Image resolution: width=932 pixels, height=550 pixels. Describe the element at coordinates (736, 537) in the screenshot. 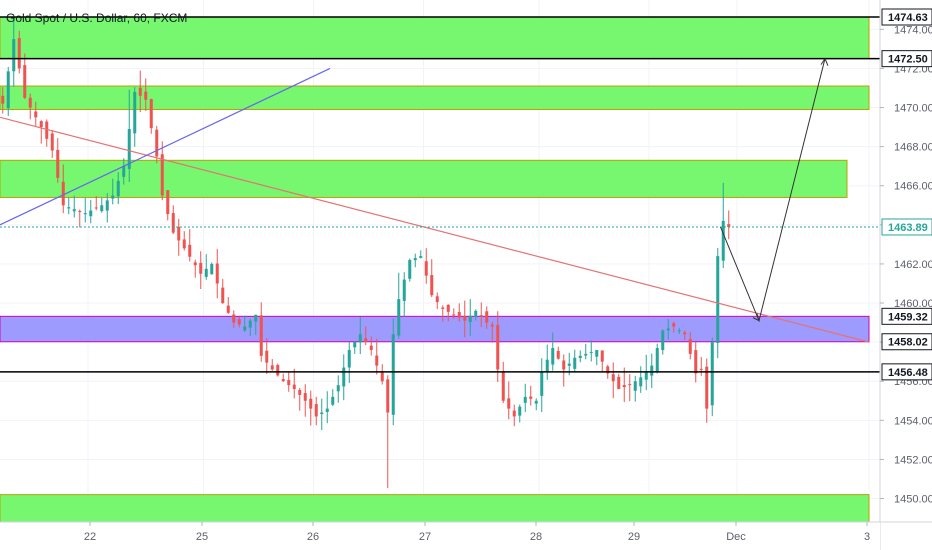

I see `x-tick-label: Dec` at that location.